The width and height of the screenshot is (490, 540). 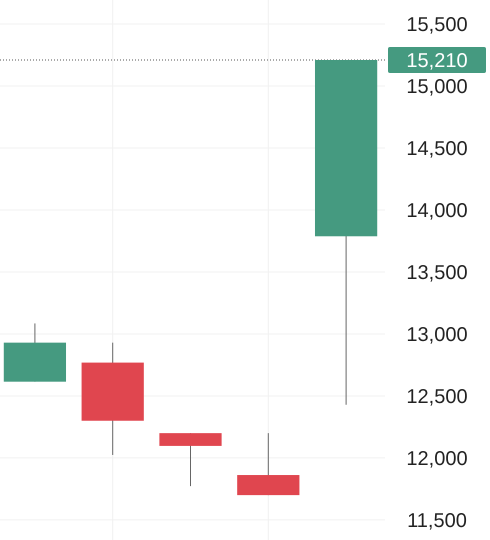 What do you see at coordinates (437, 459) in the screenshot?
I see `y-tick-label: 12,000` at bounding box center [437, 459].